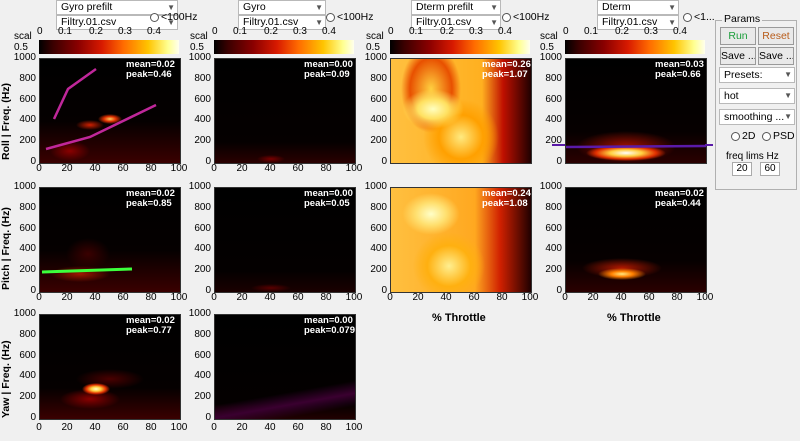  I want to click on dterm-file-dropdown: Filtry.01.csv ▼, so click(638, 22).